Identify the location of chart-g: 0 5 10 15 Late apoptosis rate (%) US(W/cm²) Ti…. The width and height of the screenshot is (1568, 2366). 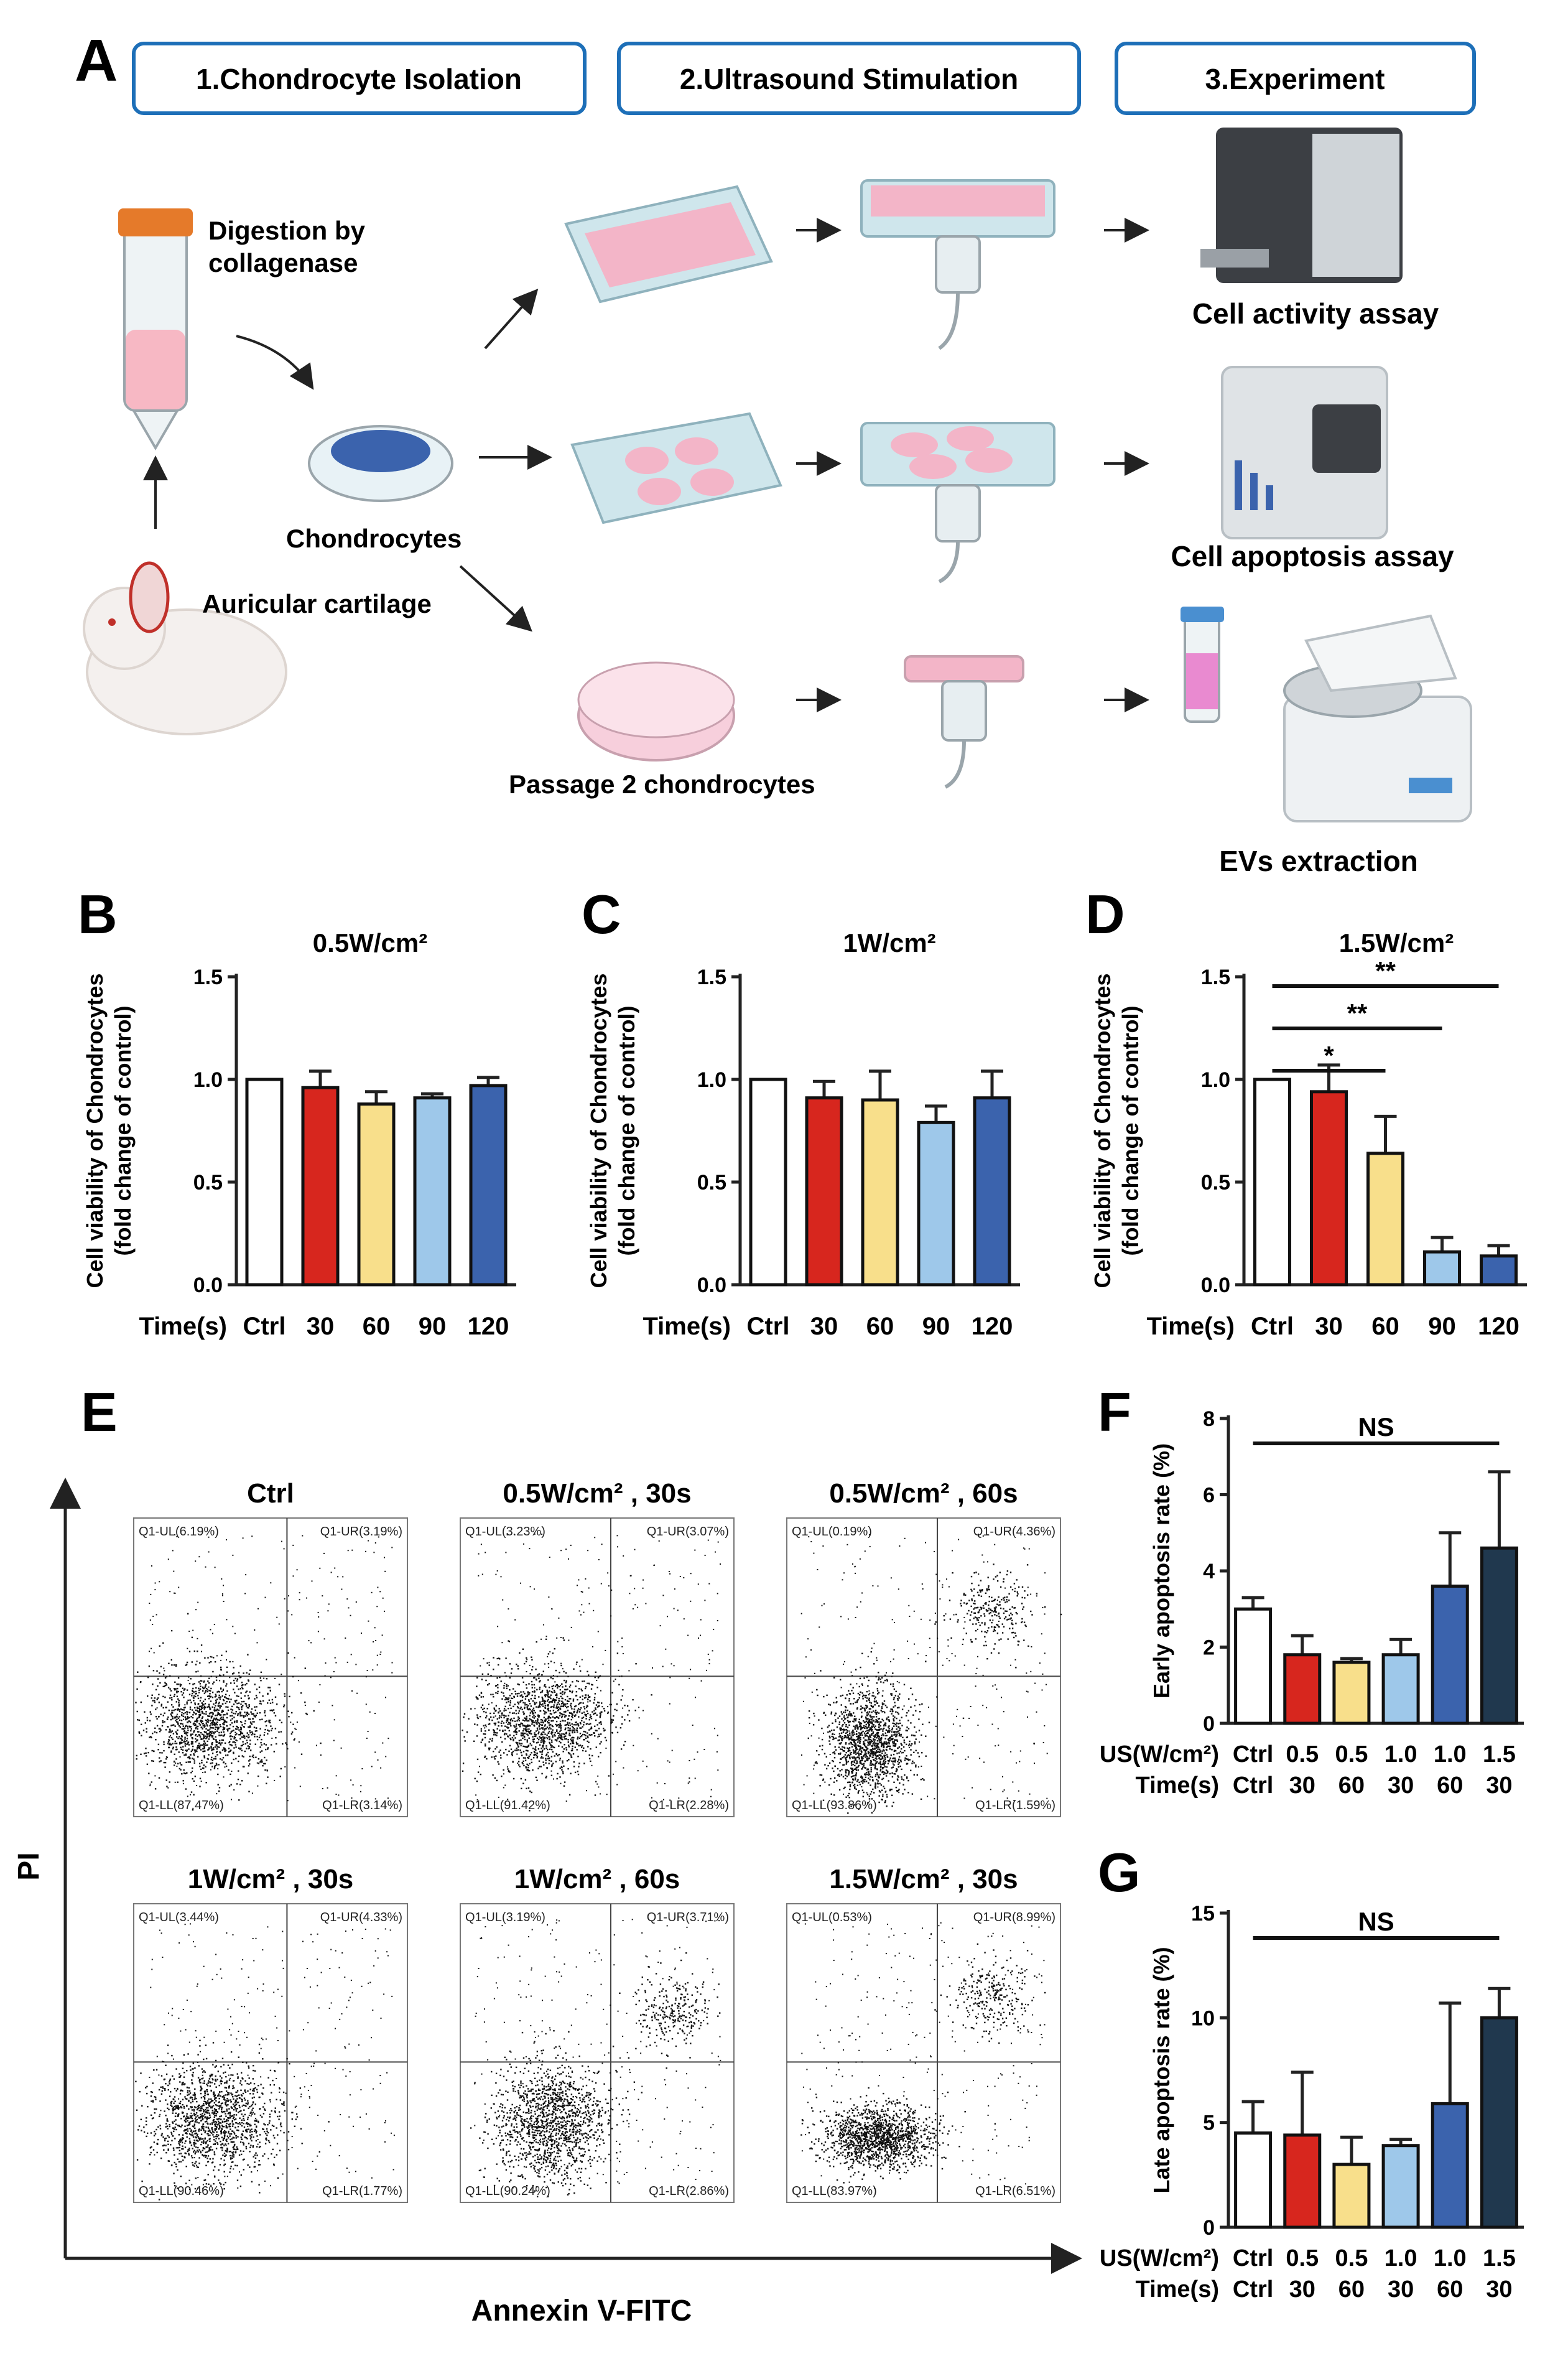
(1312, 2102).